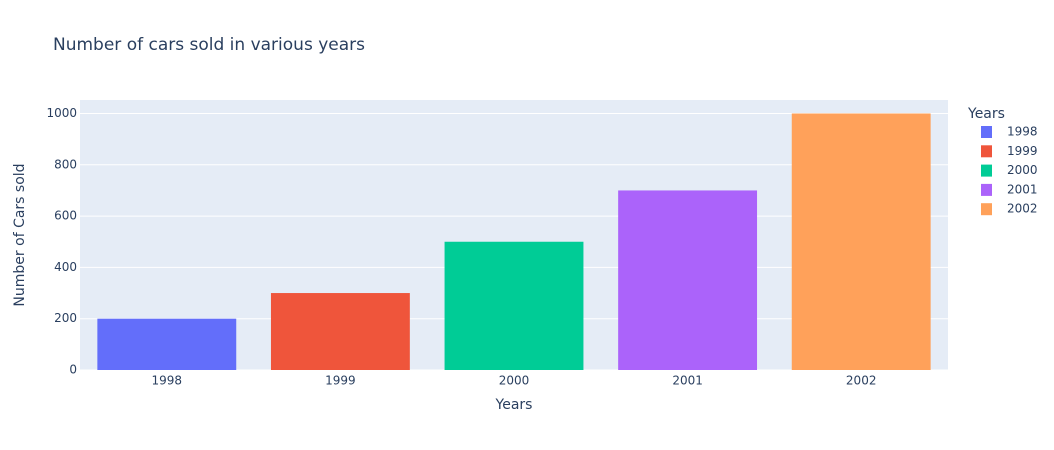 The height and width of the screenshot is (450, 1054). I want to click on legend-title: Years, so click(986, 114).